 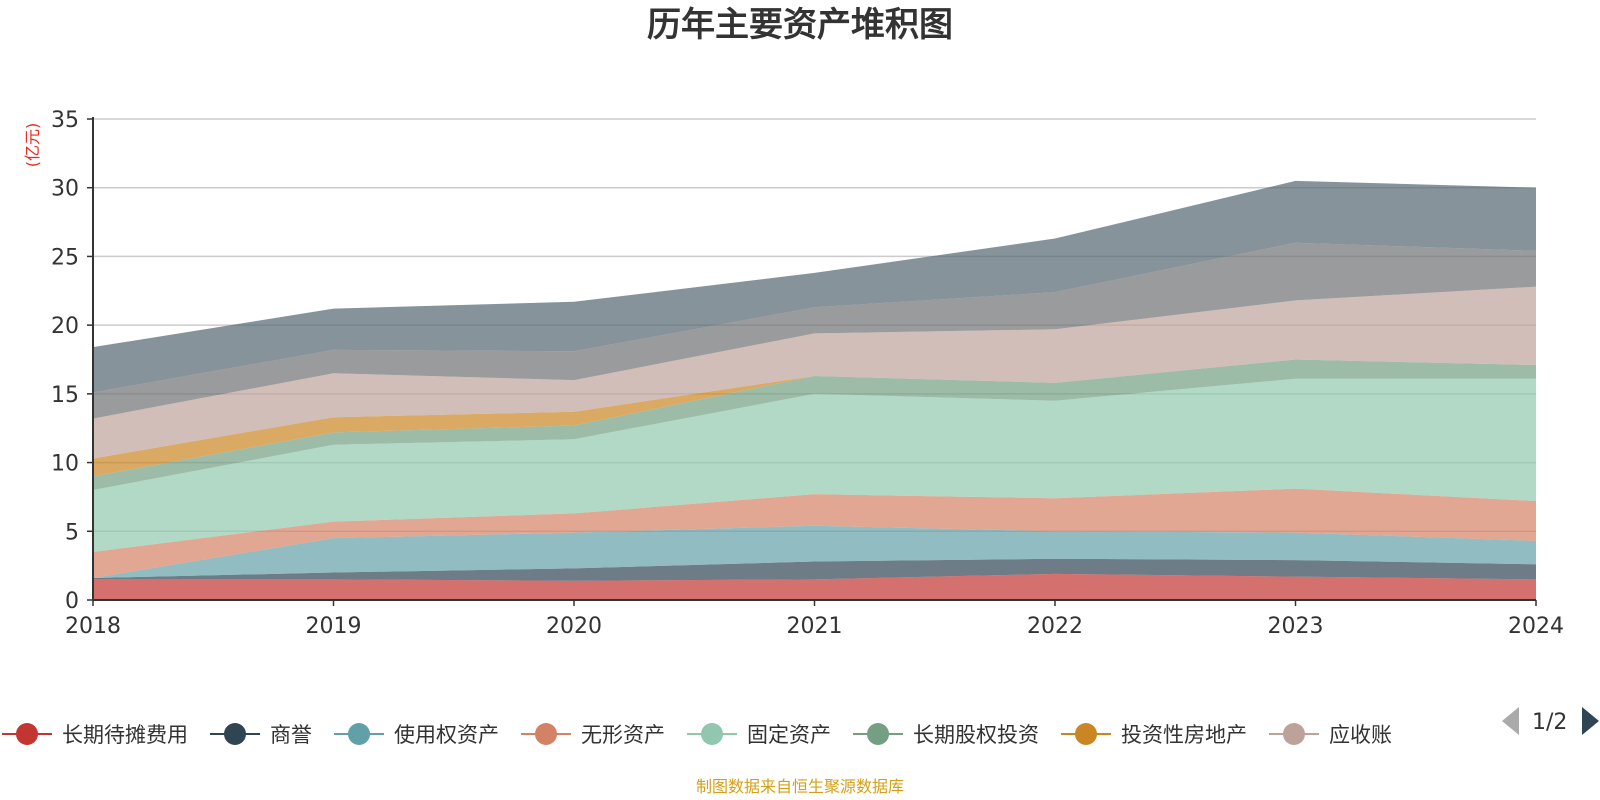 I want to click on legend-item: 无形资产, so click(x=593, y=735).